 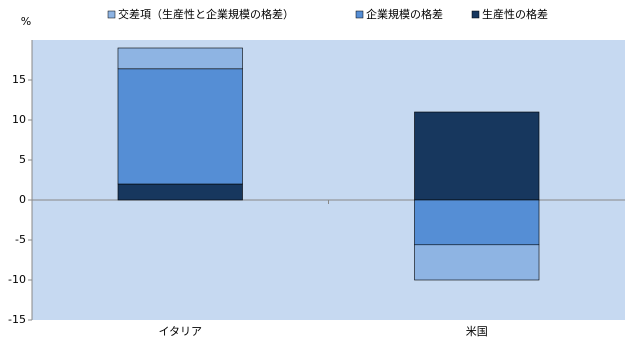 What do you see at coordinates (19, 79) in the screenshot?
I see `y-tick-label: 15` at bounding box center [19, 79].